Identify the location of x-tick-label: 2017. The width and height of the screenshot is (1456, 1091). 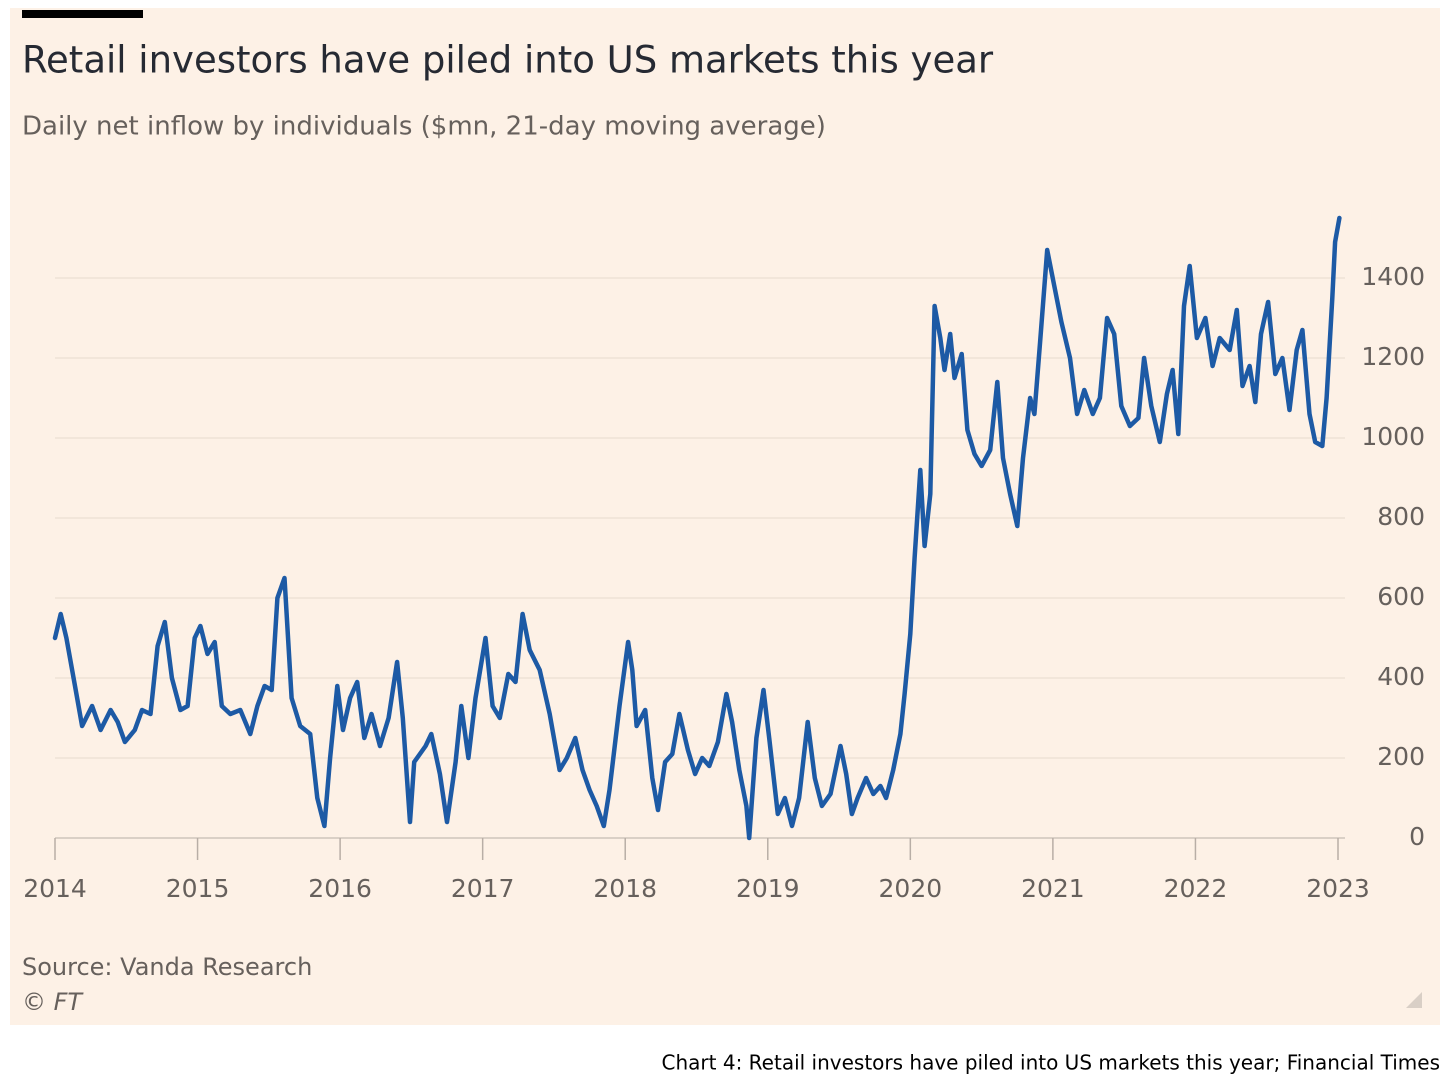
(483, 888).